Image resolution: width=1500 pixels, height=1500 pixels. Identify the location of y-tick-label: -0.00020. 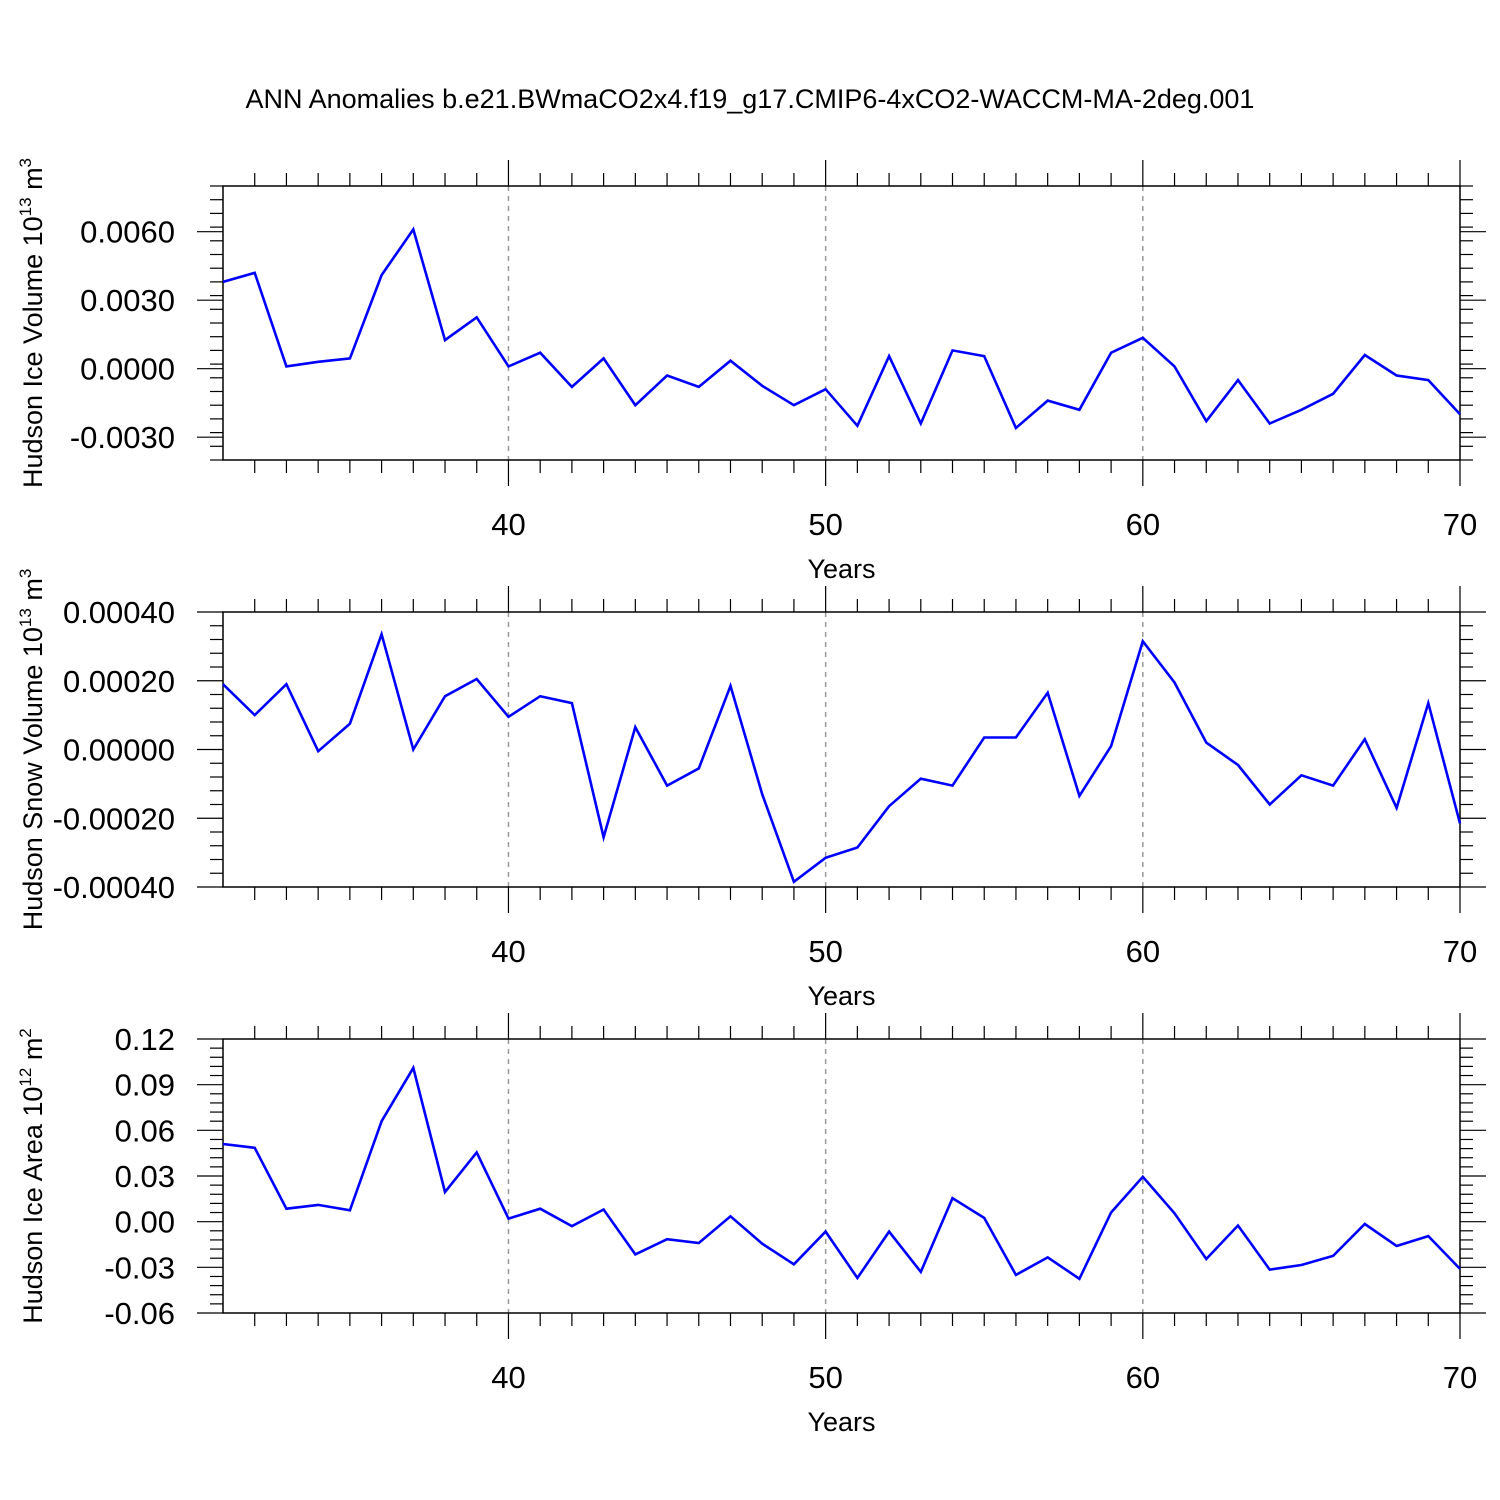
(114, 818).